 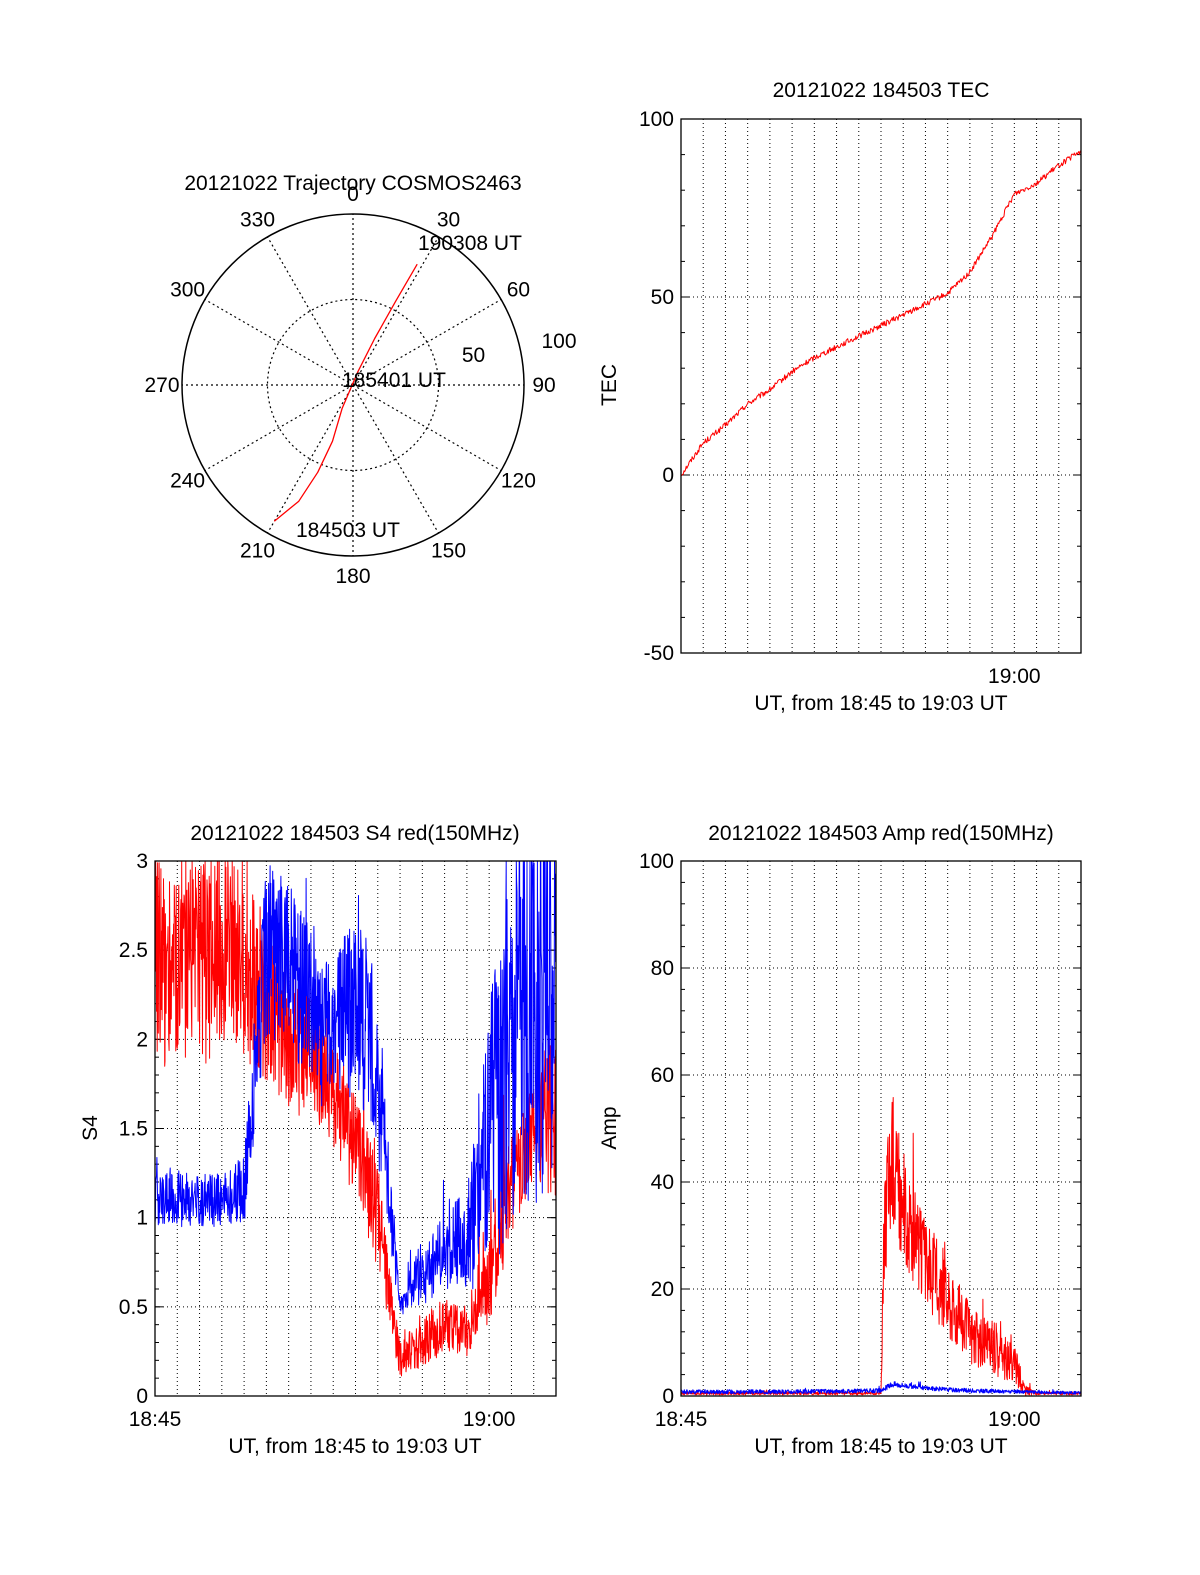 I want to click on amp-y-tick-label: 0, so click(x=668, y=1396).